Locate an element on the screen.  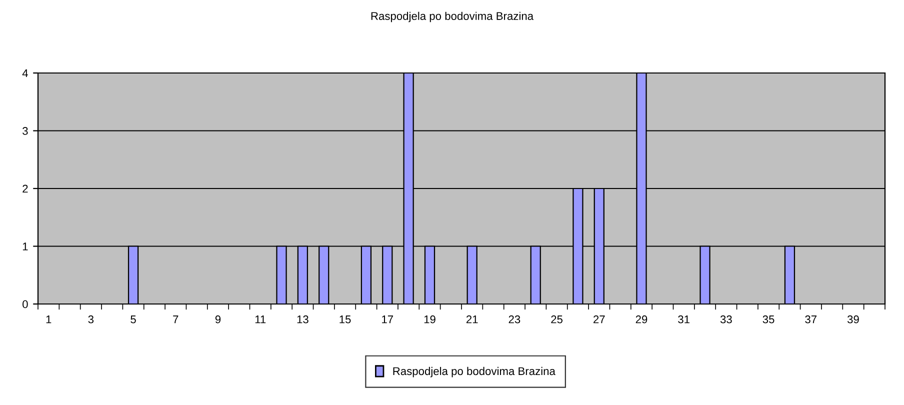
x-tick-label: 13 is located at coordinates (302, 319).